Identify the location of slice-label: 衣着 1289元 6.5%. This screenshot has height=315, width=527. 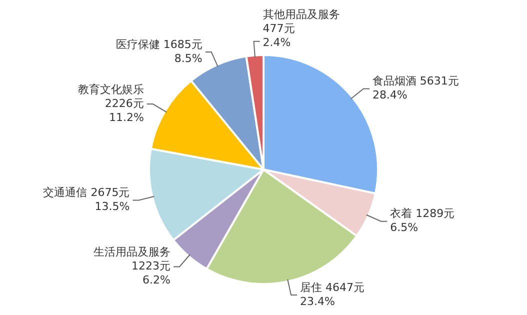
(422, 220).